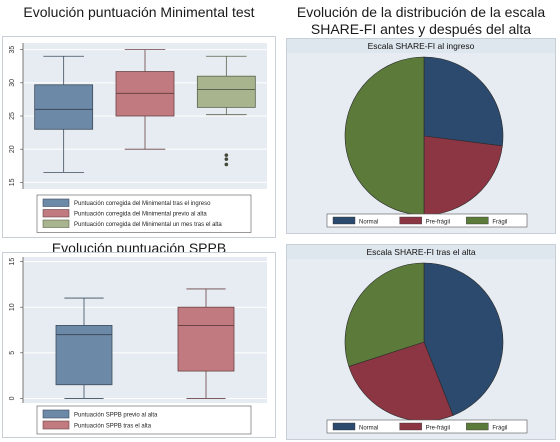  I want to click on mmse-chart-title: Evolución puntuación Minimental test, so click(139, 12).